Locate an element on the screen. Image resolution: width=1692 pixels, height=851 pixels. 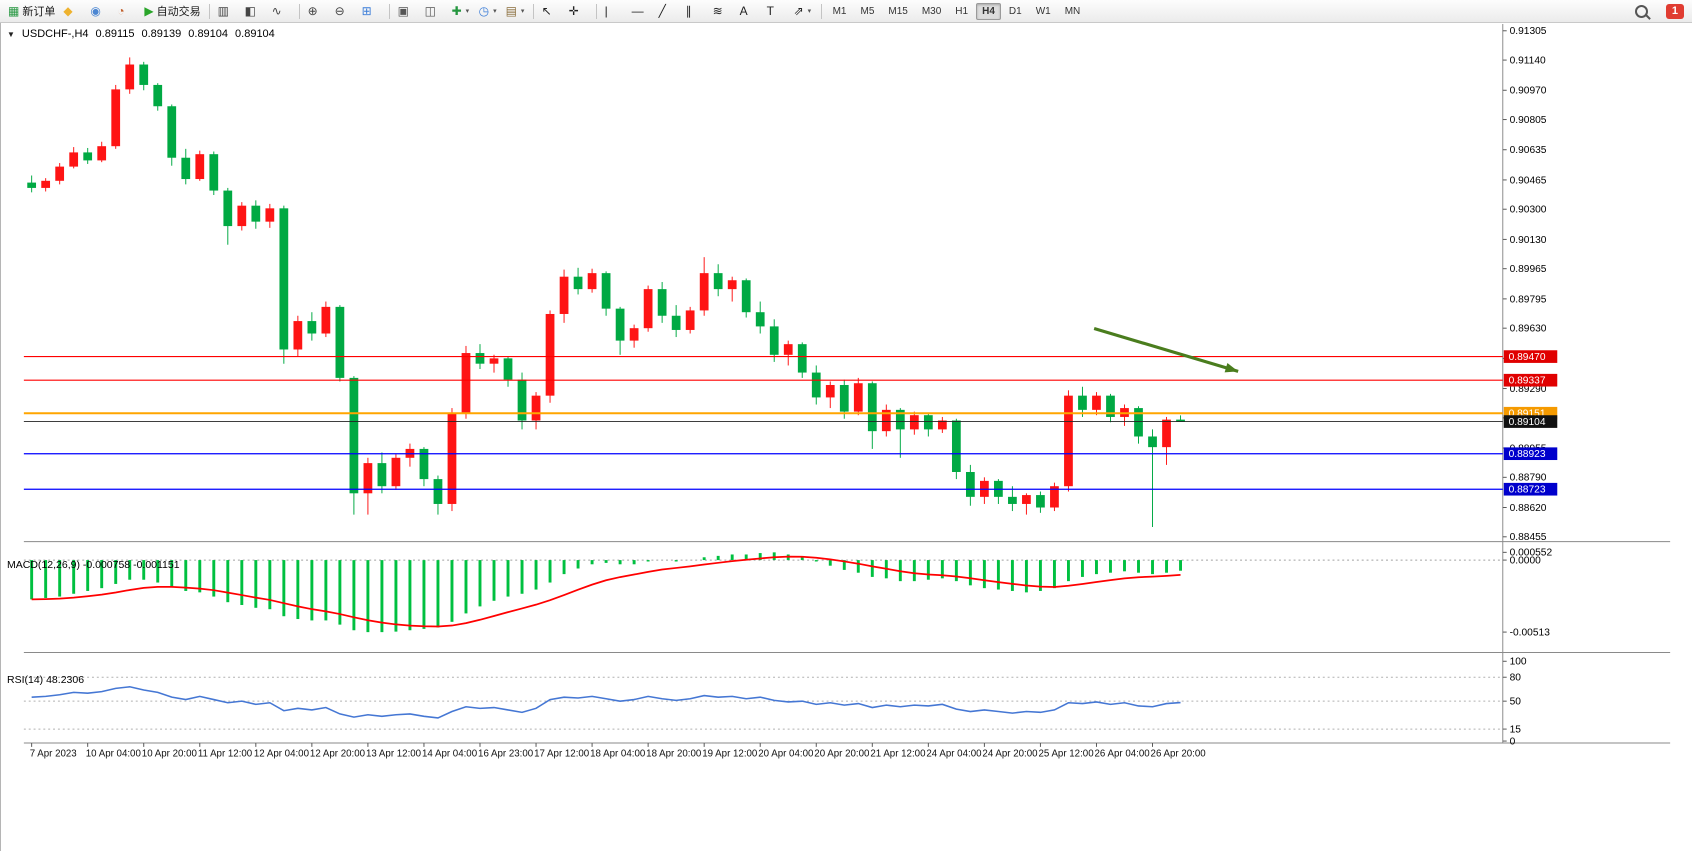
timeframe-m1: M1 is located at coordinates (839, 11).